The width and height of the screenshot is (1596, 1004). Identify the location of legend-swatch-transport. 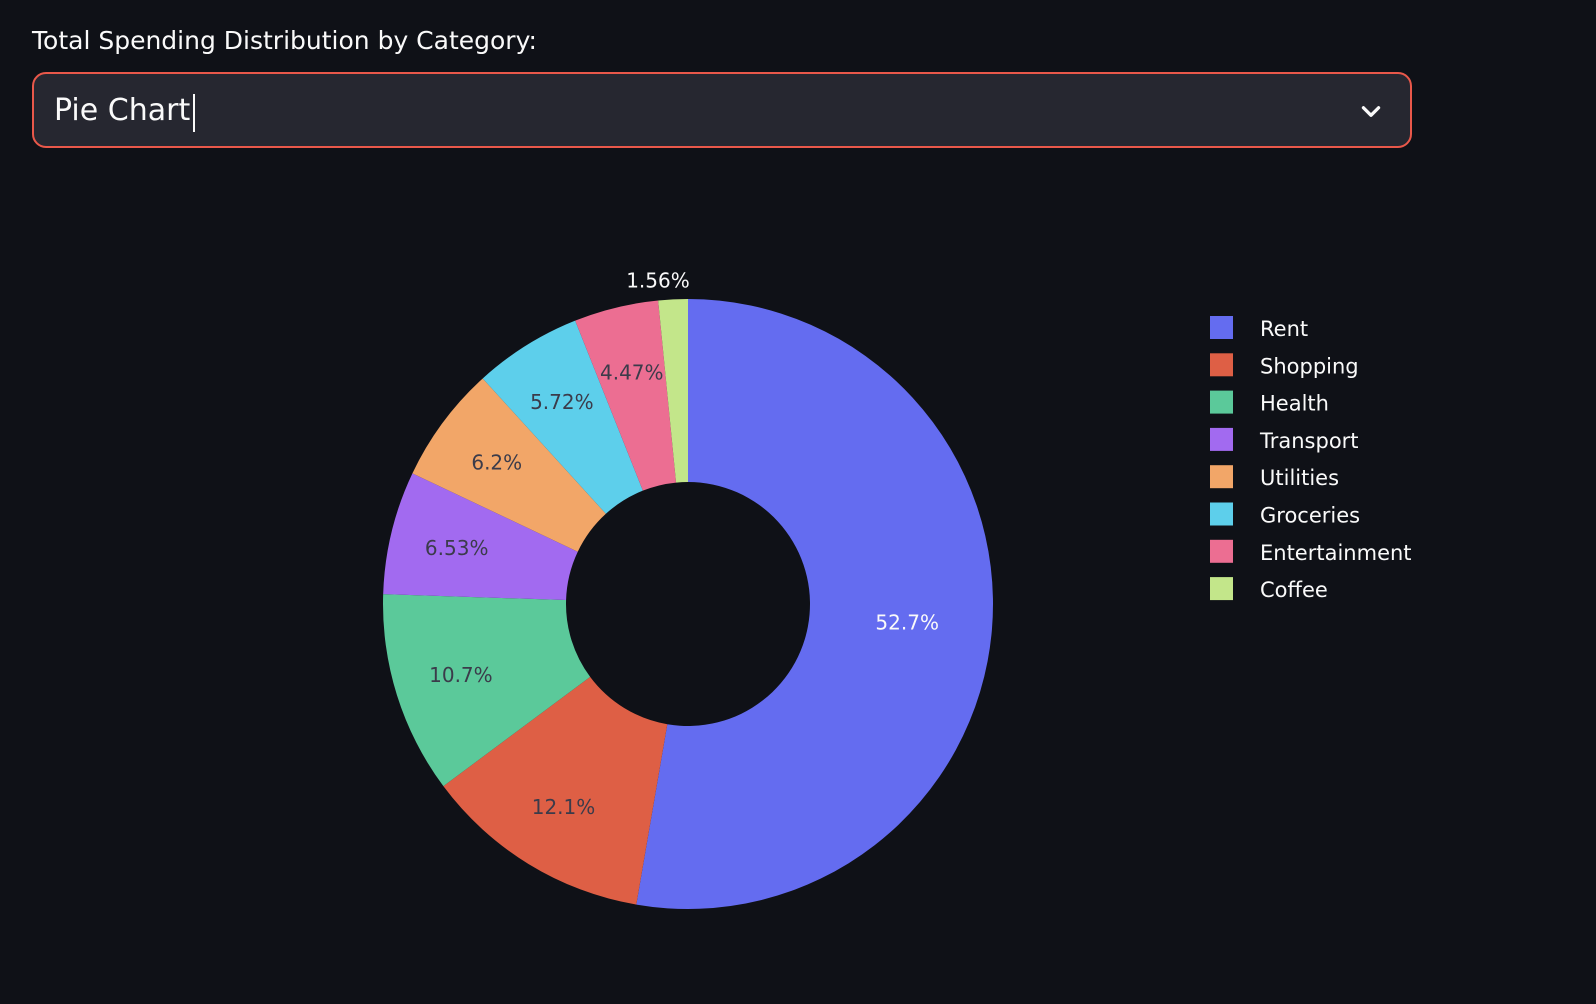
(1221, 439).